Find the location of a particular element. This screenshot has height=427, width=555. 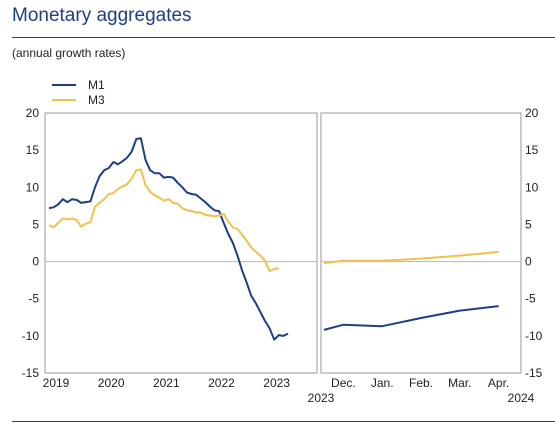

year-label-end: 2024 is located at coordinates (521, 398).